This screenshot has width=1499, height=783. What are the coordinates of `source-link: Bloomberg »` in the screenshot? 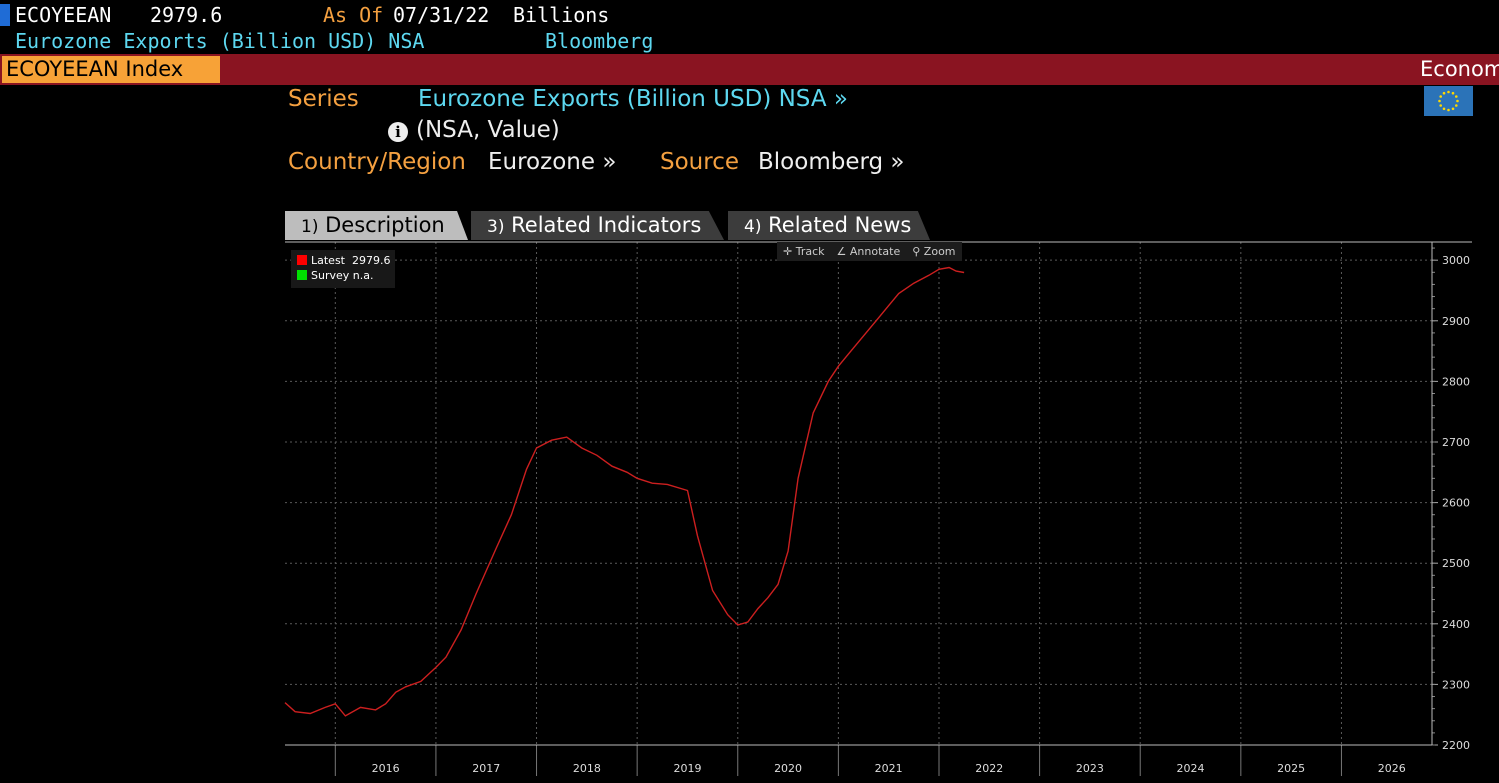 It's located at (831, 162).